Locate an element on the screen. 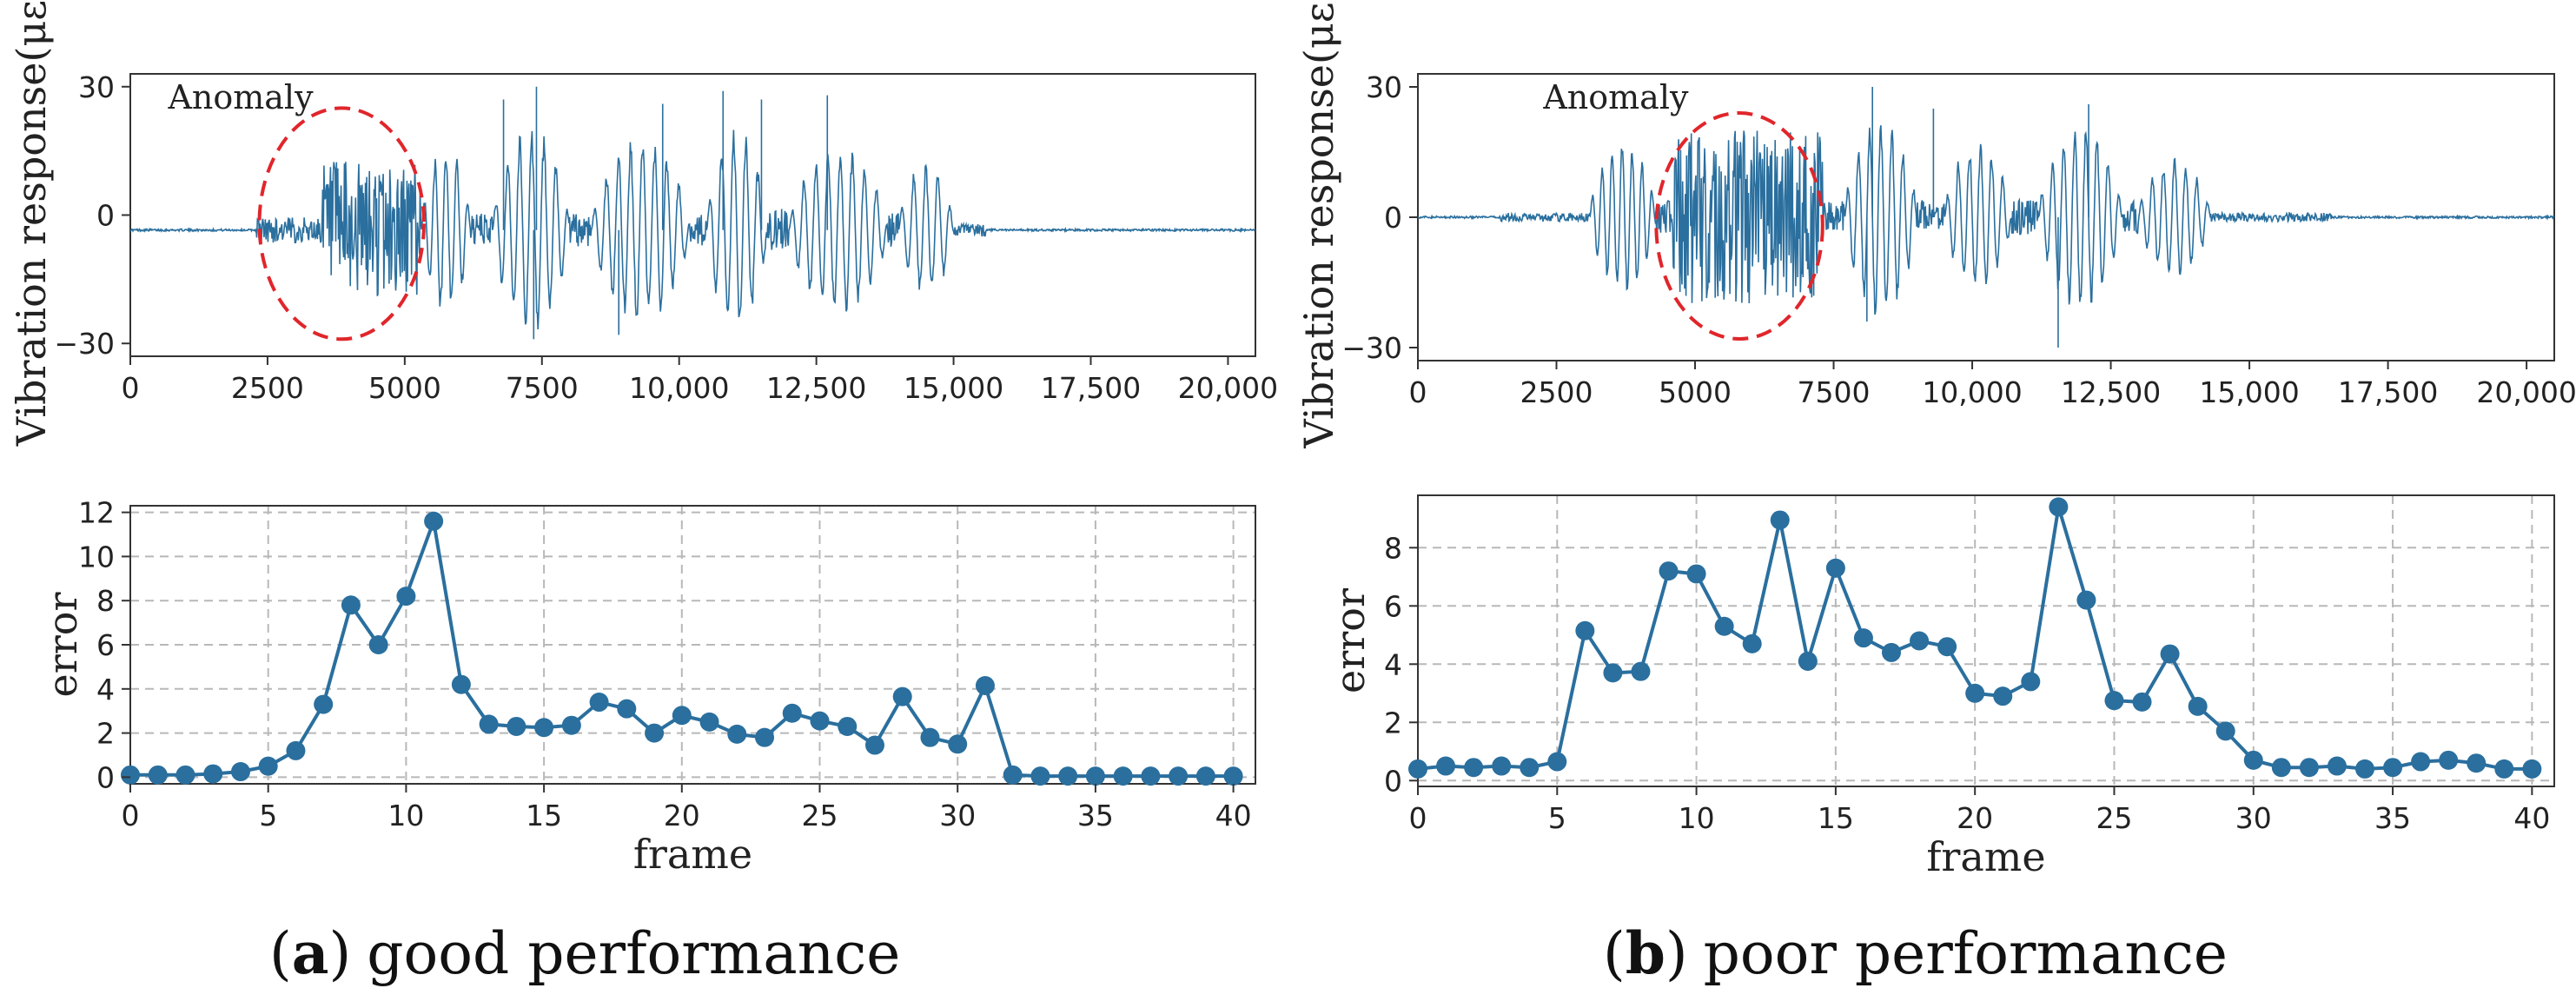 The width and height of the screenshot is (2576, 1008). caption-a-letter: a is located at coordinates (310, 953).